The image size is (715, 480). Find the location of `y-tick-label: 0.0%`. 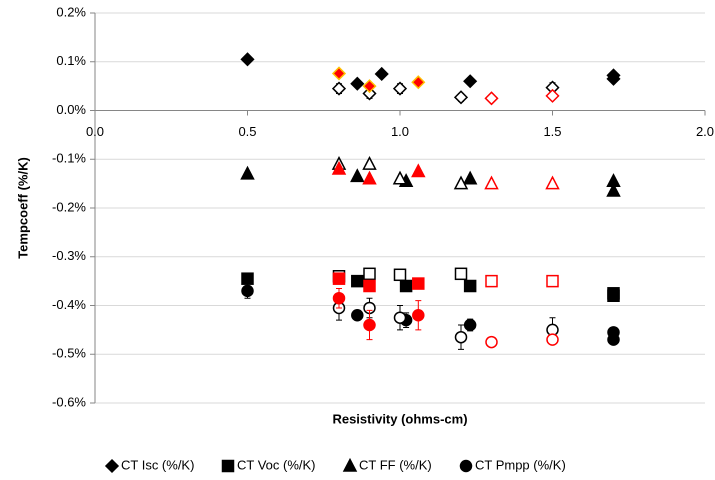

y-tick-label: 0.0% is located at coordinates (71, 109).